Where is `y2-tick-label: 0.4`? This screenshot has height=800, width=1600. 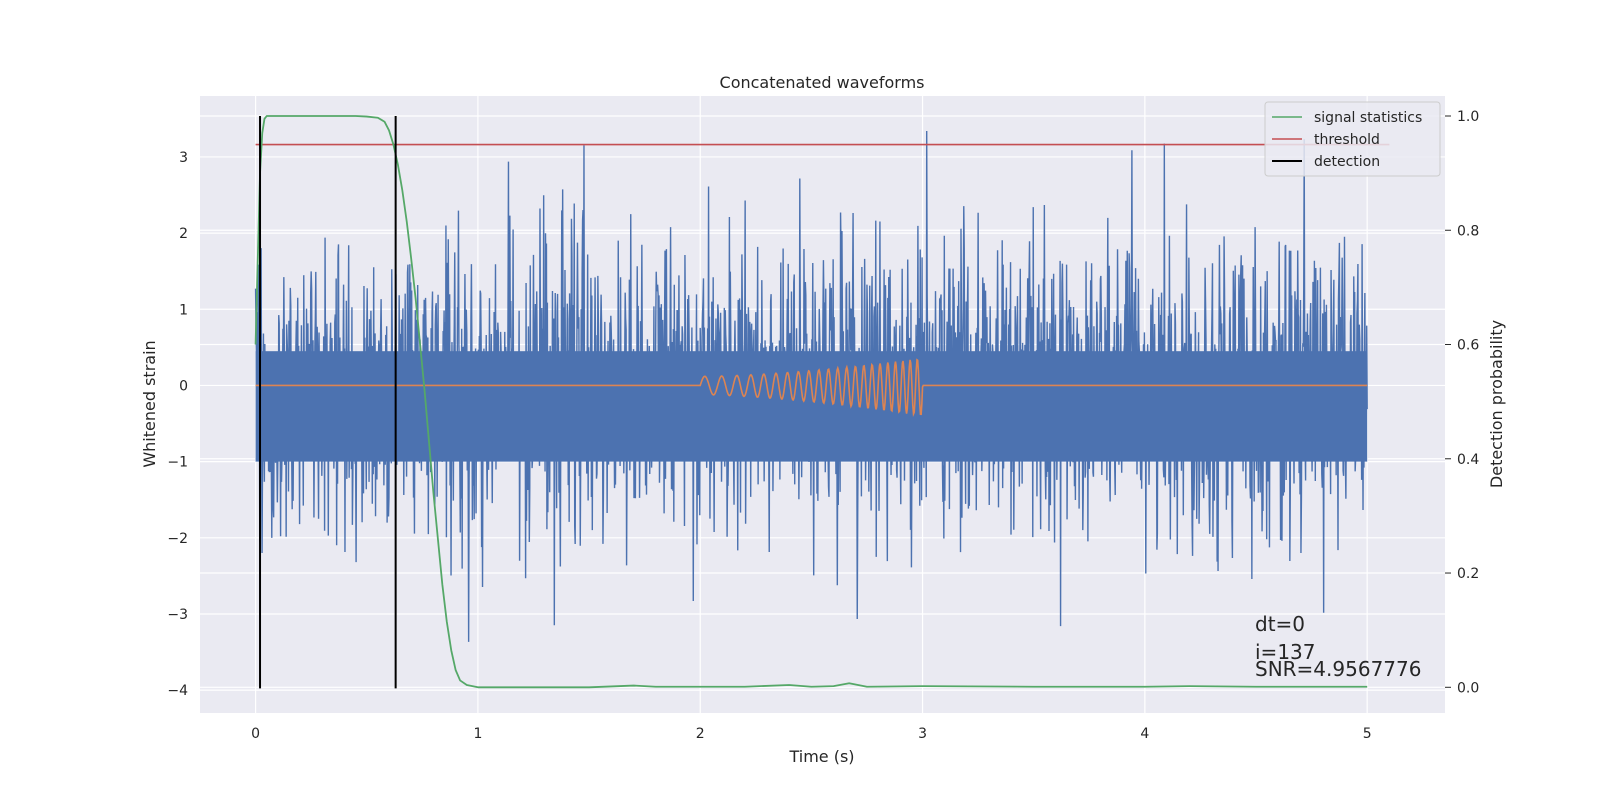 y2-tick-label: 0.4 is located at coordinates (1468, 460).